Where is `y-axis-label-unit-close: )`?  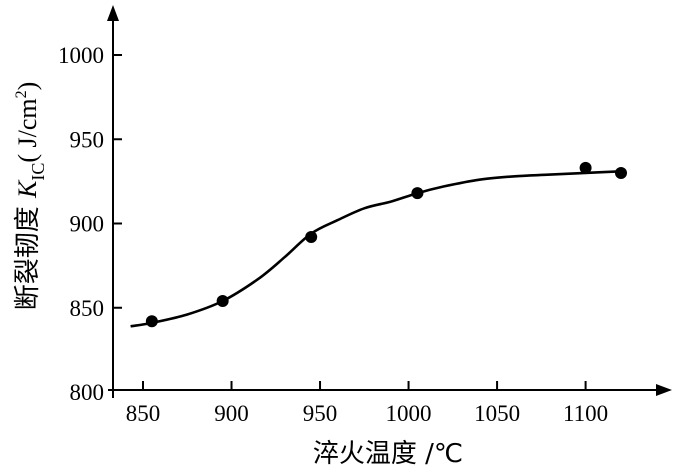
y-axis-label-unit-close: ) is located at coordinates (27, 86).